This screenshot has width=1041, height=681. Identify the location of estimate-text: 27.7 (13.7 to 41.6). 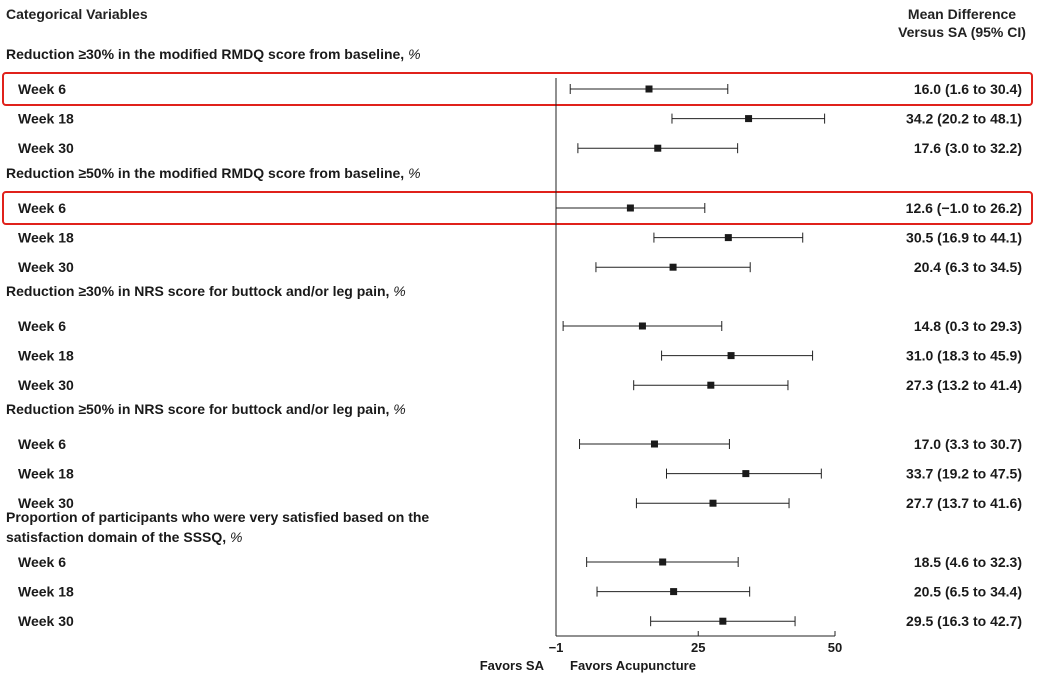
(964, 503).